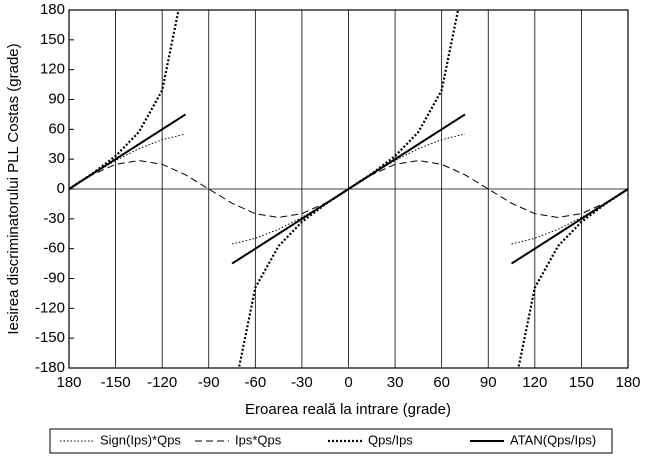 The width and height of the screenshot is (648, 467). Describe the element at coordinates (61, 188) in the screenshot. I see `y-tick-label: 0` at that location.